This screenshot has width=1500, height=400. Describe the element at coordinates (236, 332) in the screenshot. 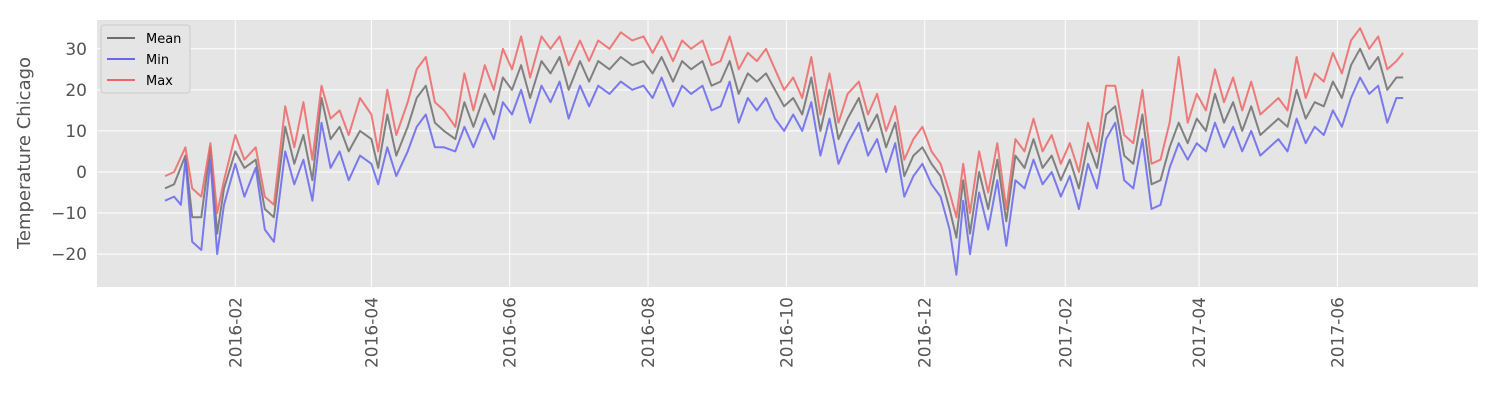

I see `x-tick-label: 2016-02` at that location.